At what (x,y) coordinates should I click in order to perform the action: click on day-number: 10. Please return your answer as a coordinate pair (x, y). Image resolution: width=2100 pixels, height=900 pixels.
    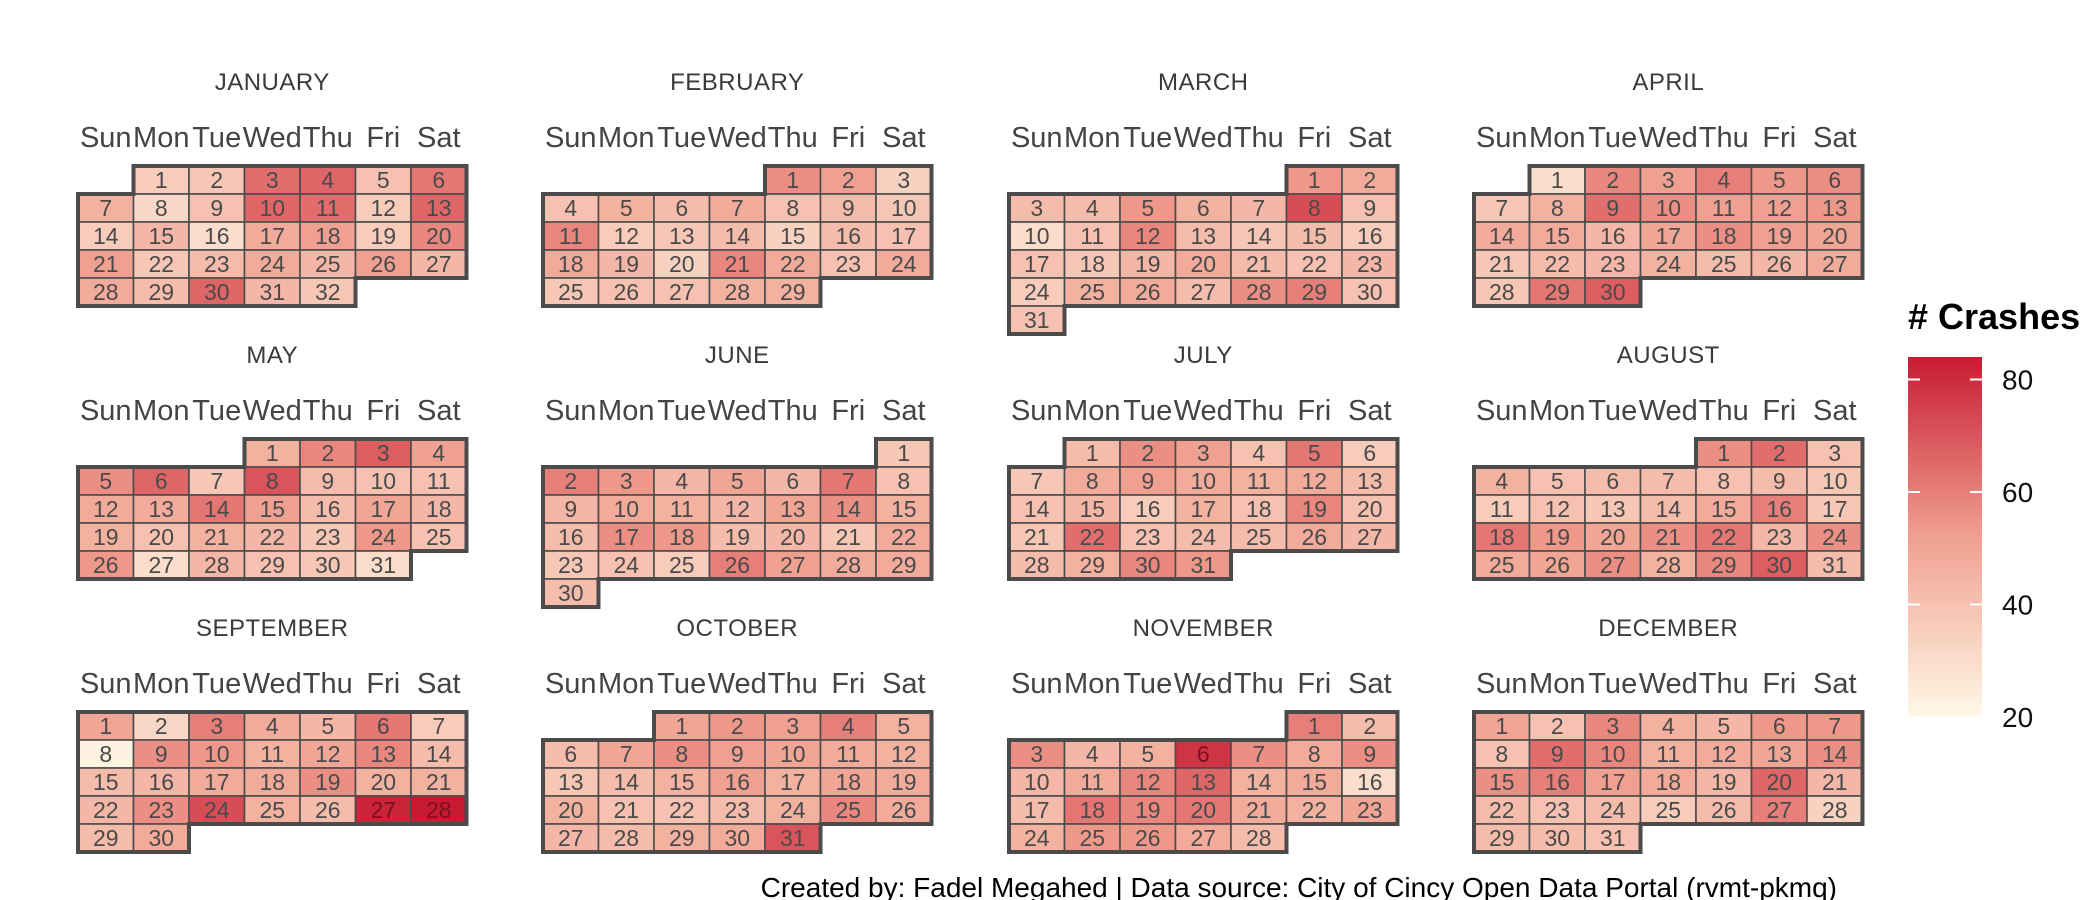
    Looking at the image, I should click on (1037, 782).